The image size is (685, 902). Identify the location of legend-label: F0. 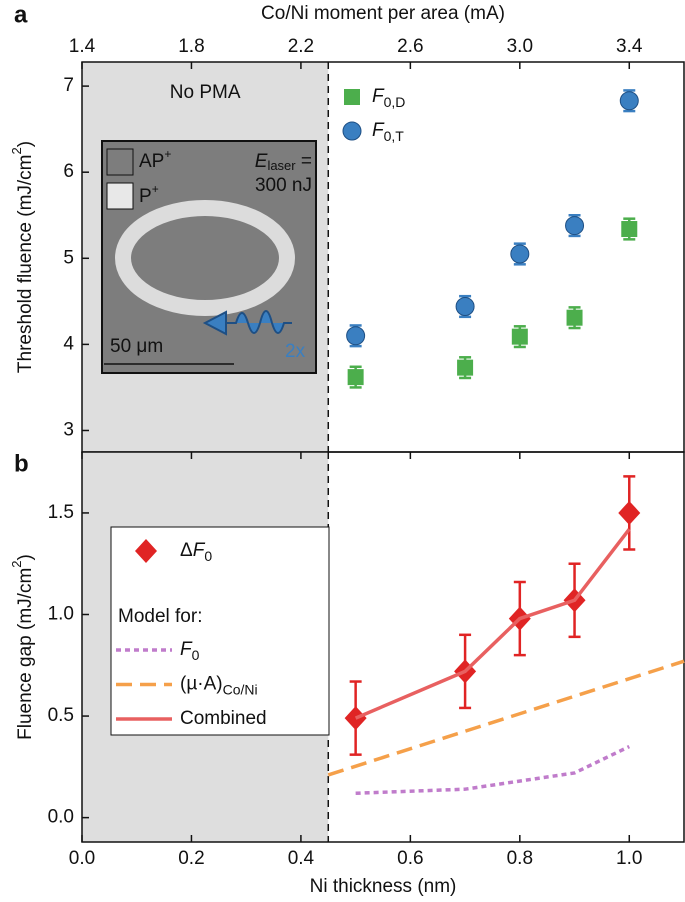
(190, 651).